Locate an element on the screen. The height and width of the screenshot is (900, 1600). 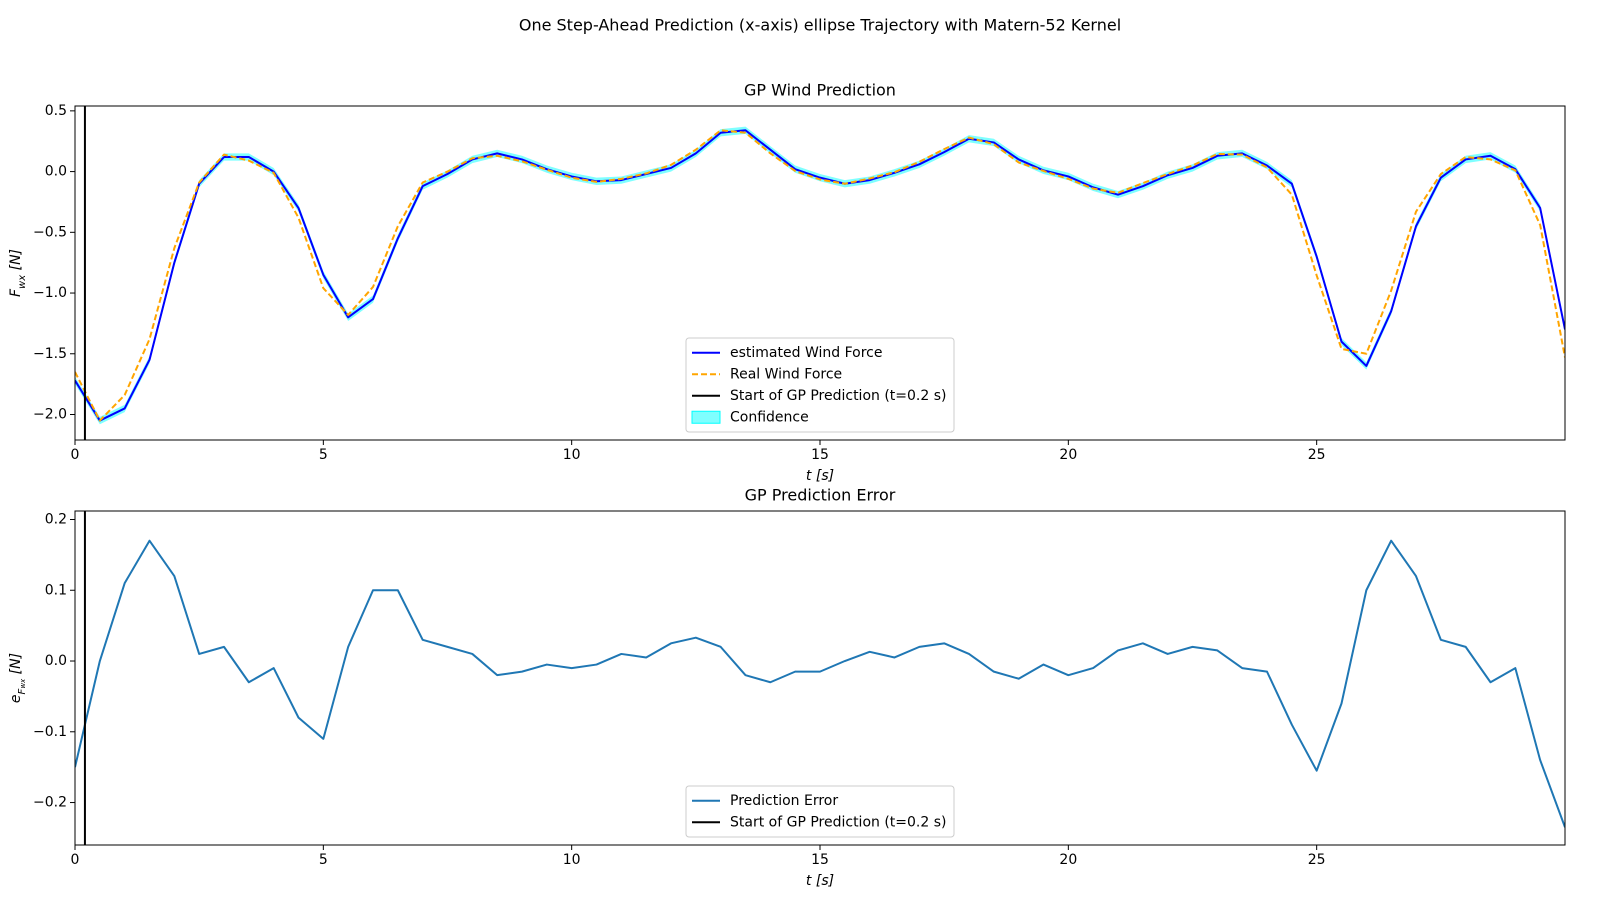
y-tick-label: −2.0 is located at coordinates (50, 414).